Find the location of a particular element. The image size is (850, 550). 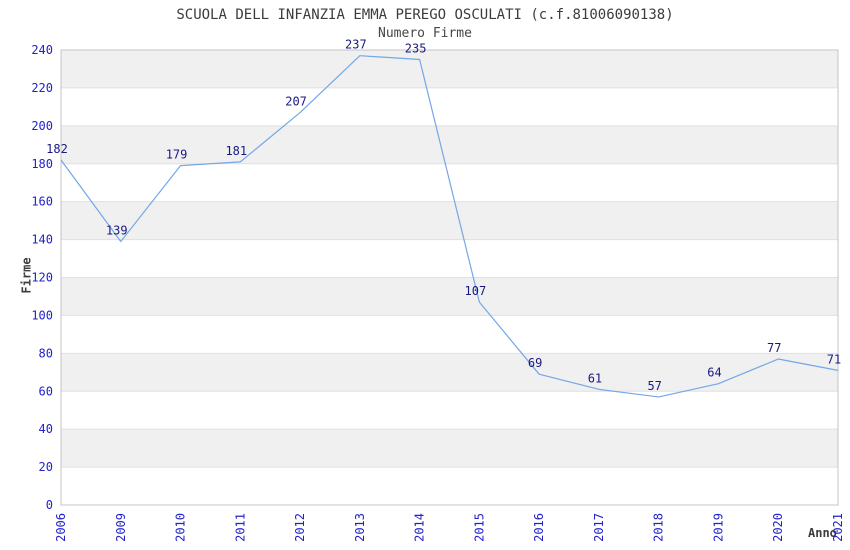

data-label: 61 is located at coordinates (595, 378).